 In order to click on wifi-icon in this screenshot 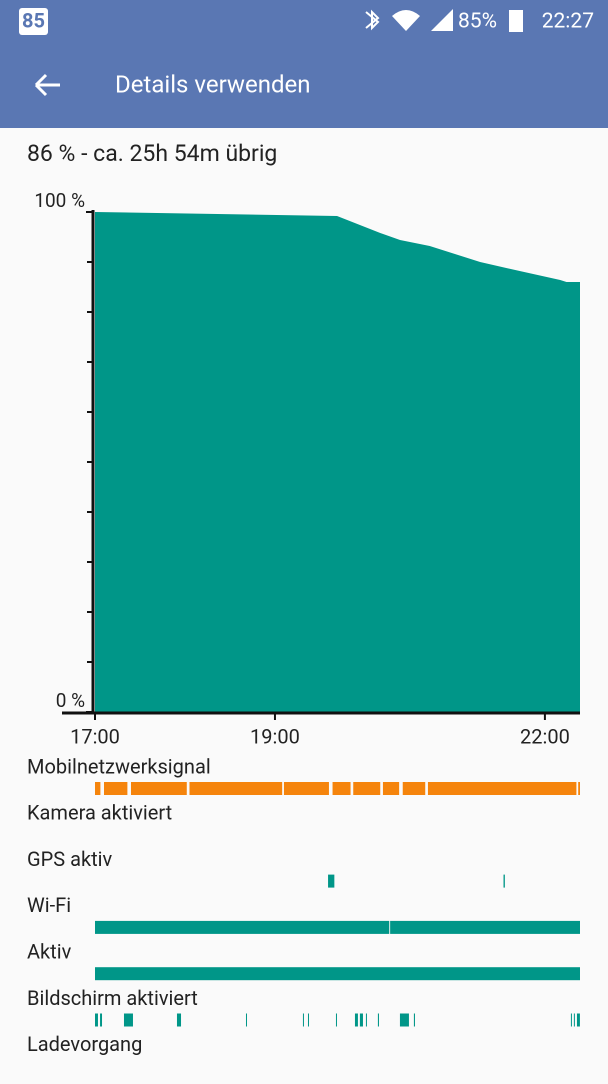, I will do `click(406, 20)`.